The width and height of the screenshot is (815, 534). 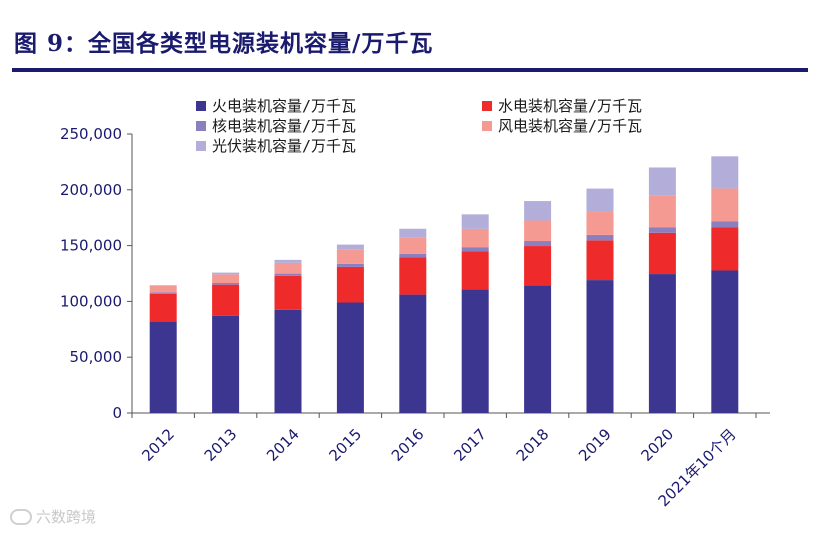 I want to click on legend-label: 火电装机容量/万千瓦, so click(x=284, y=106).